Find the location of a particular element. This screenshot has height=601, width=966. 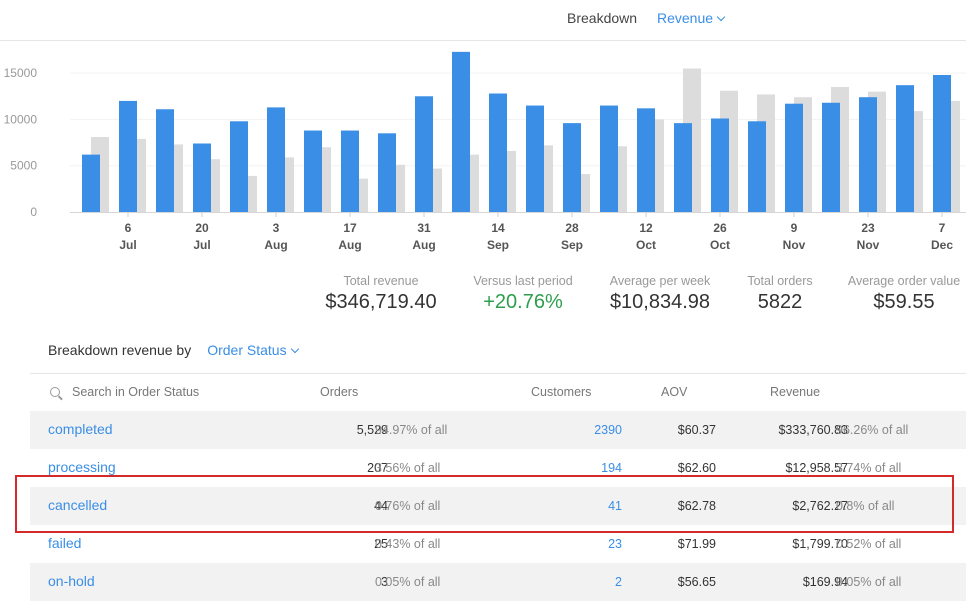

search-icon is located at coordinates (55, 392).